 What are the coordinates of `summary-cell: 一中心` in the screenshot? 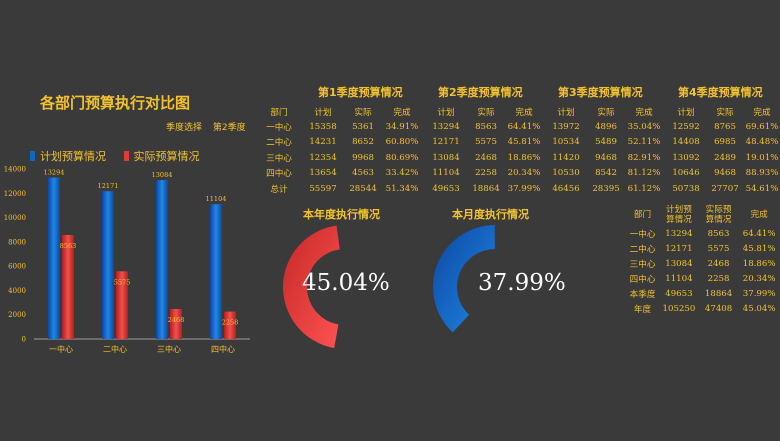 It's located at (642, 234).